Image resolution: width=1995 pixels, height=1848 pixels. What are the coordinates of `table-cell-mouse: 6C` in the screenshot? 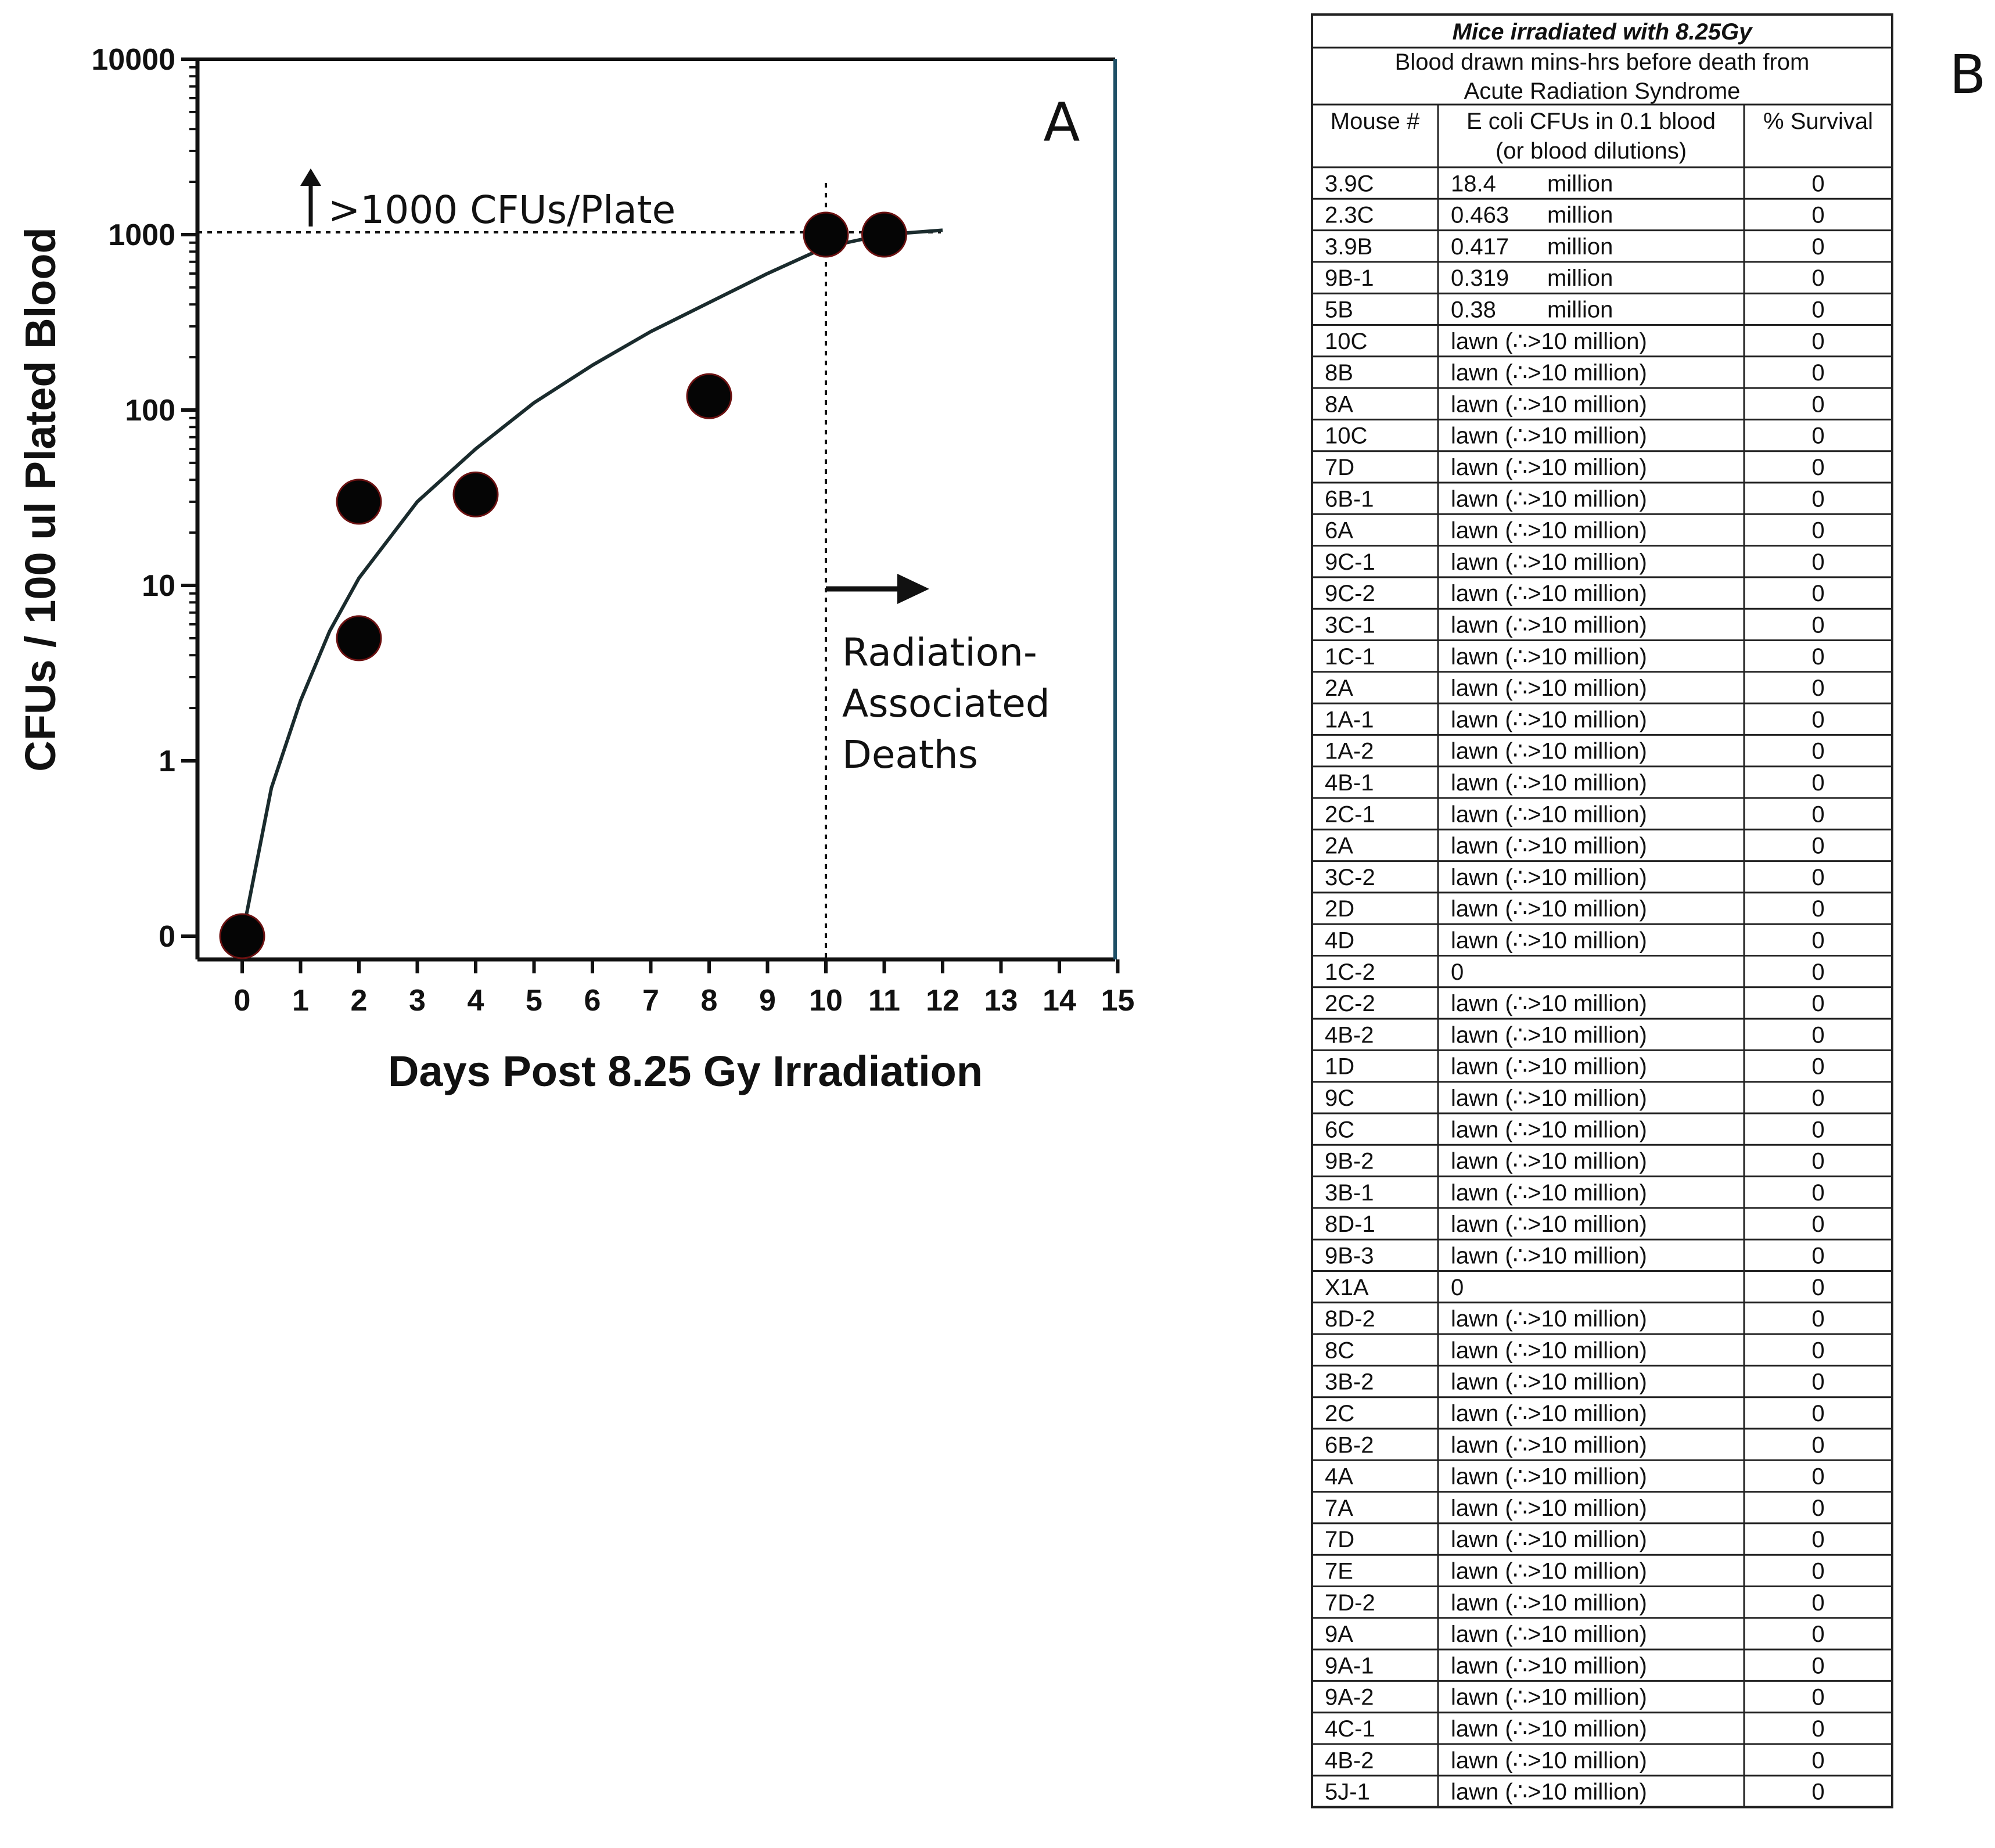 It's located at (1339, 1129).